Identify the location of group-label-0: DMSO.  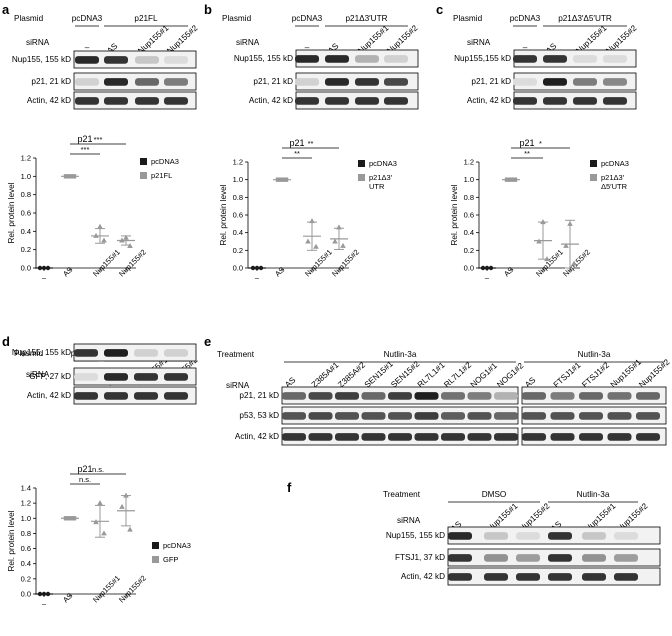
(494, 494).